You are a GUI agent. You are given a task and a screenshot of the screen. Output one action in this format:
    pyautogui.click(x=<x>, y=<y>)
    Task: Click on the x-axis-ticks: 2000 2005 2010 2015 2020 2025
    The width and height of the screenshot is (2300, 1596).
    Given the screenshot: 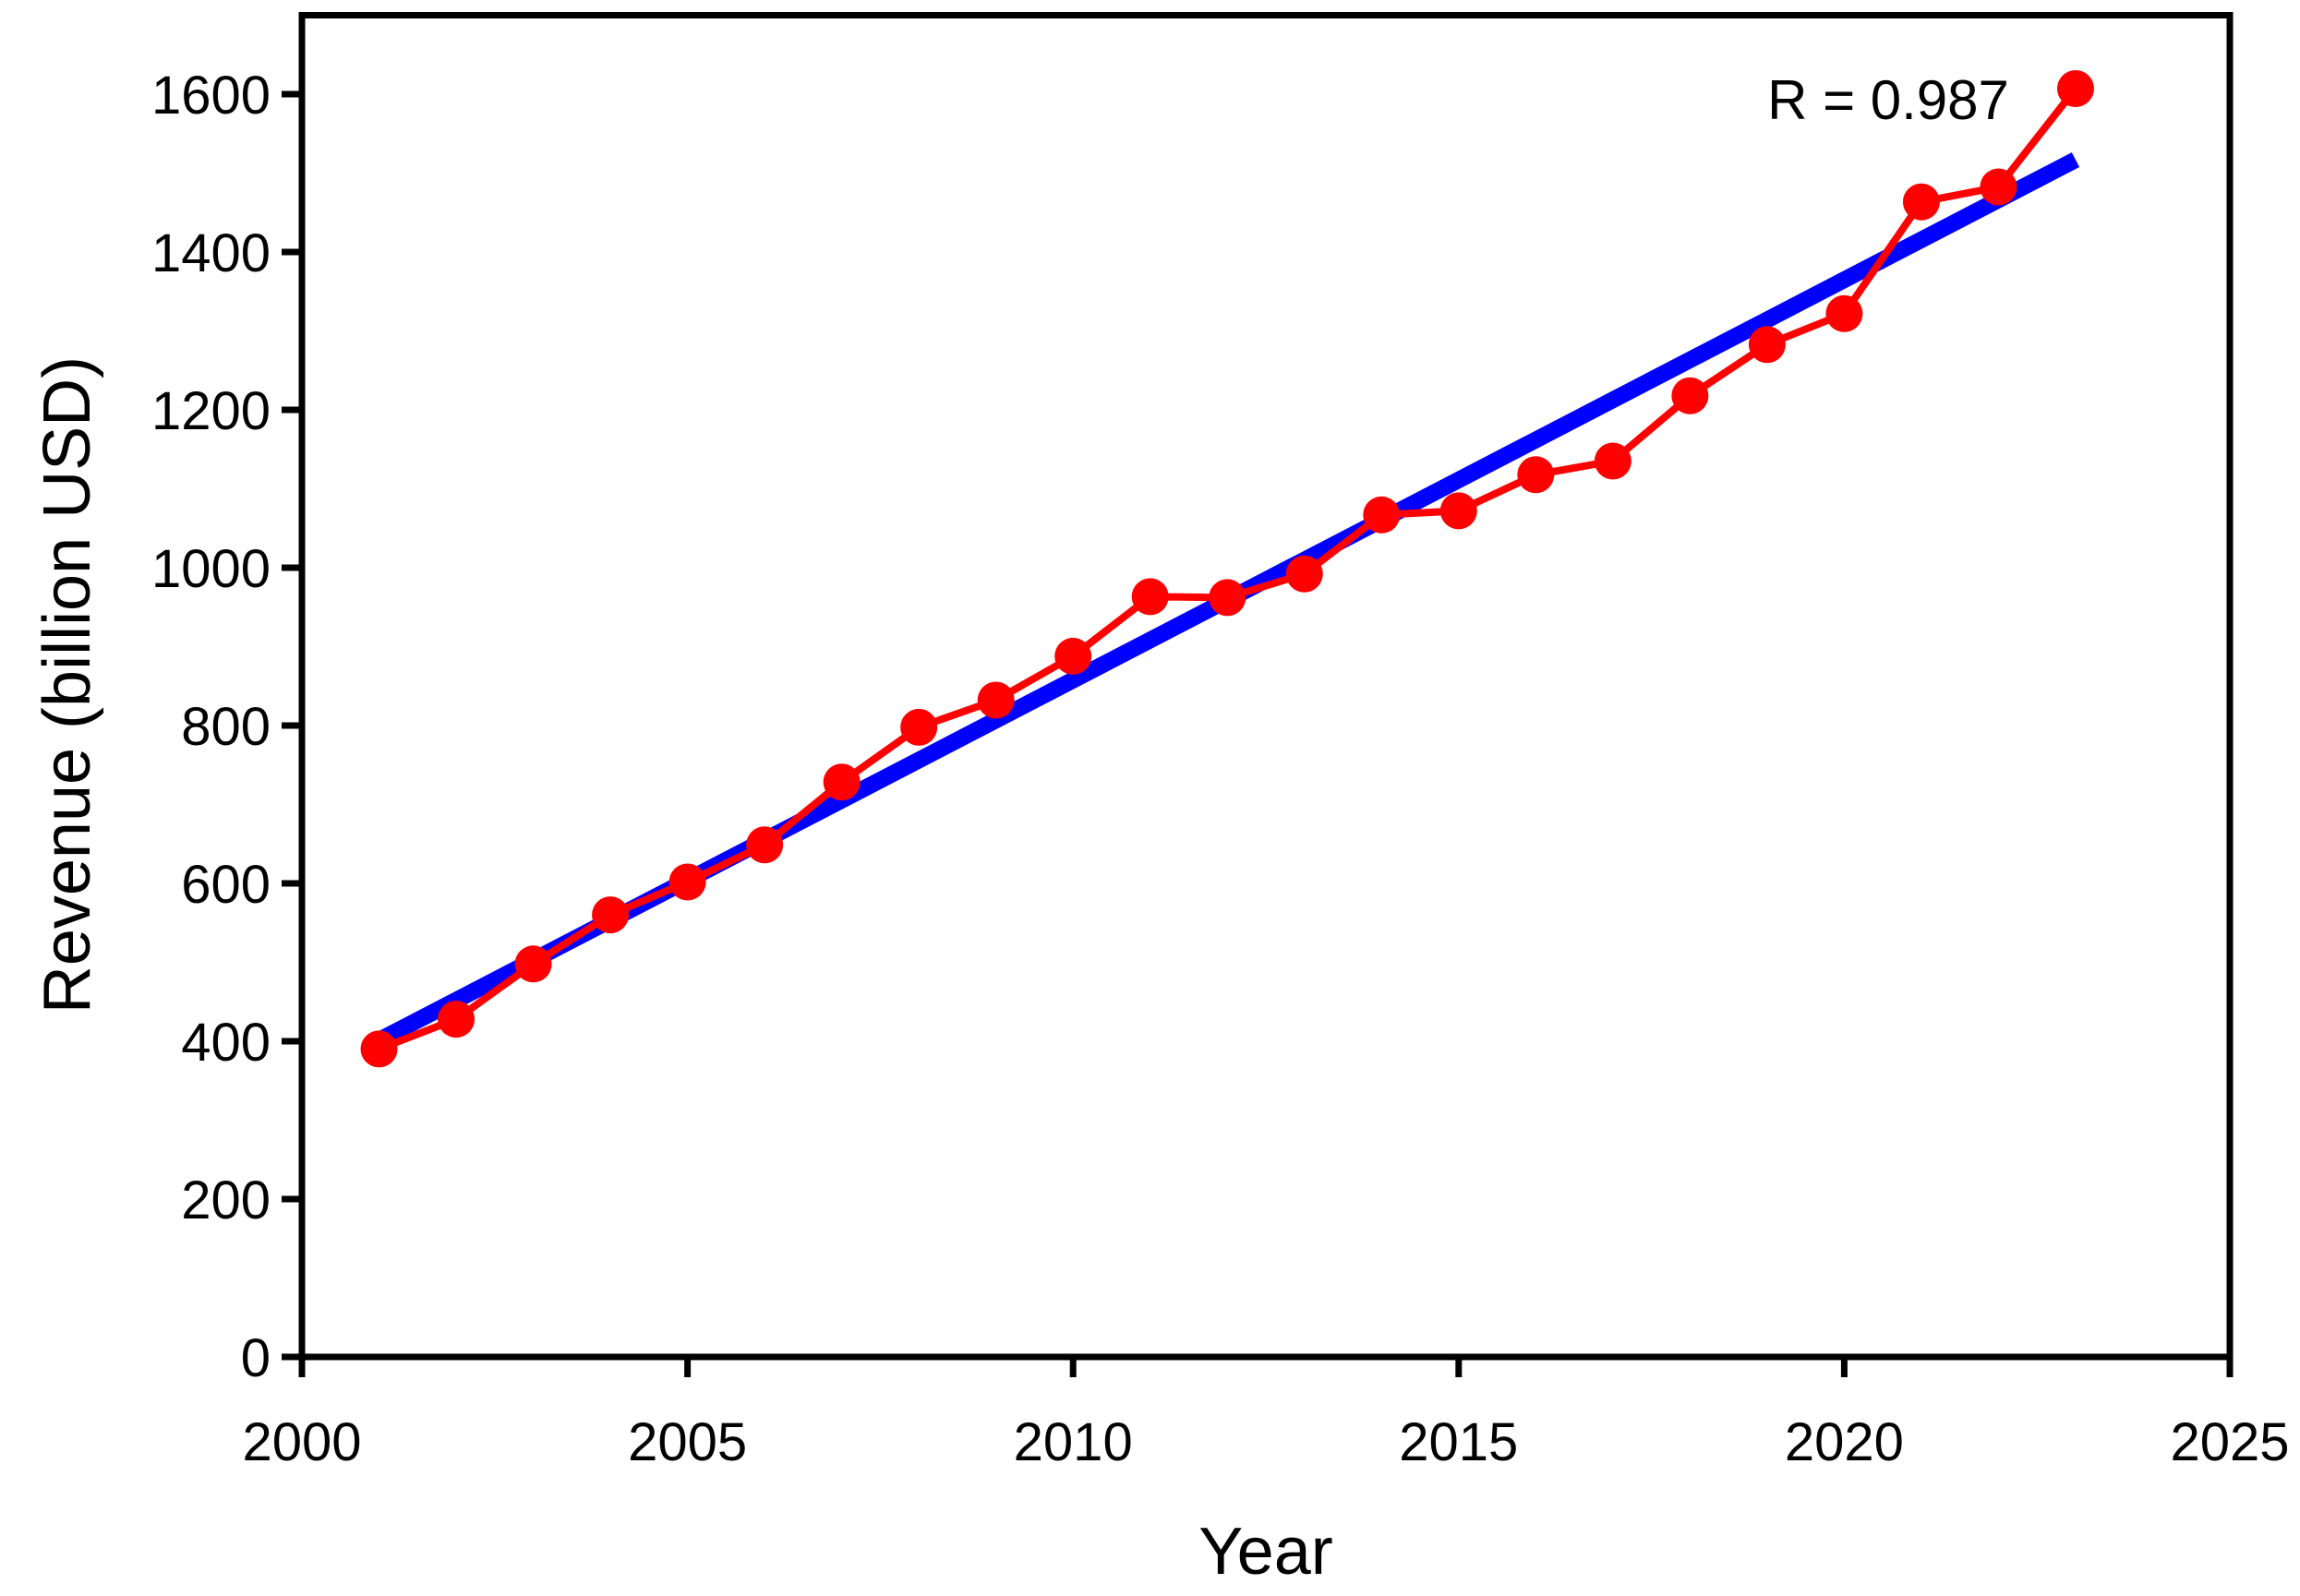 What is the action you would take?
    pyautogui.click(x=1266, y=1414)
    